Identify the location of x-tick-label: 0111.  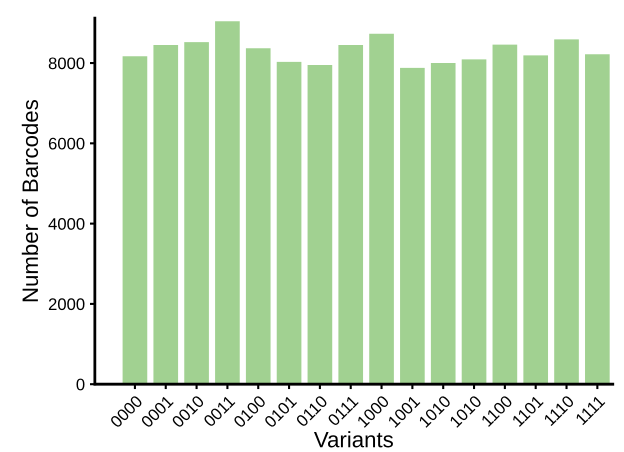
(343, 410).